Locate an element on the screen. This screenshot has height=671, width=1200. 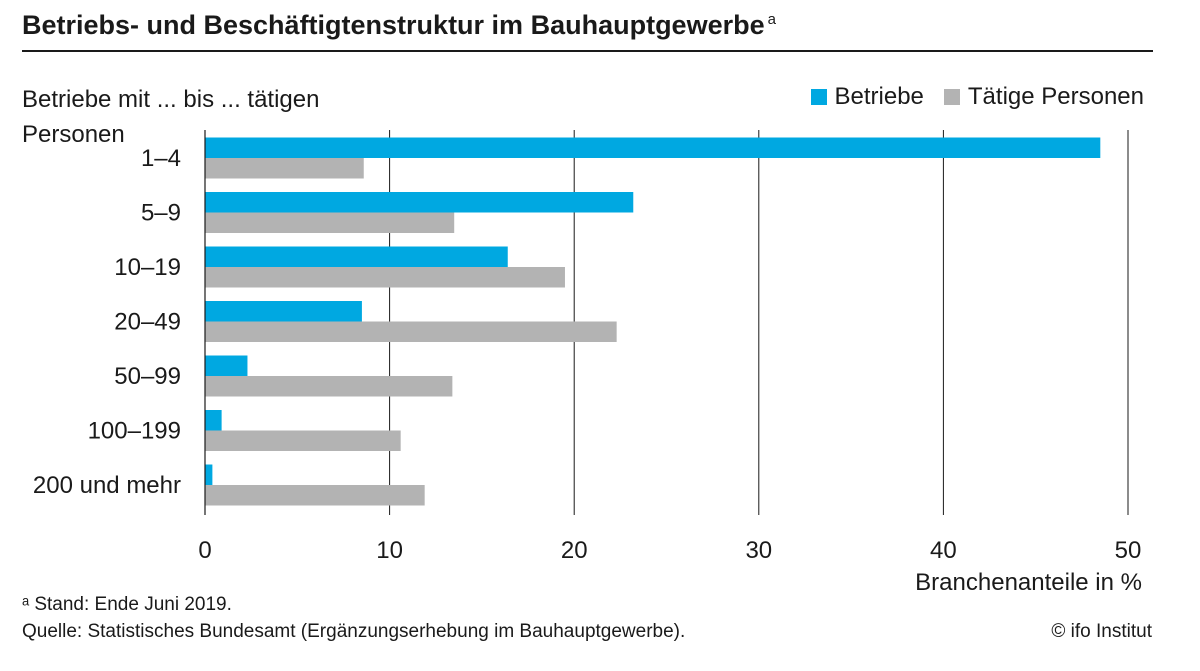
footnote: ᵃ Stand: Ende Juni 2019. is located at coordinates (127, 604).